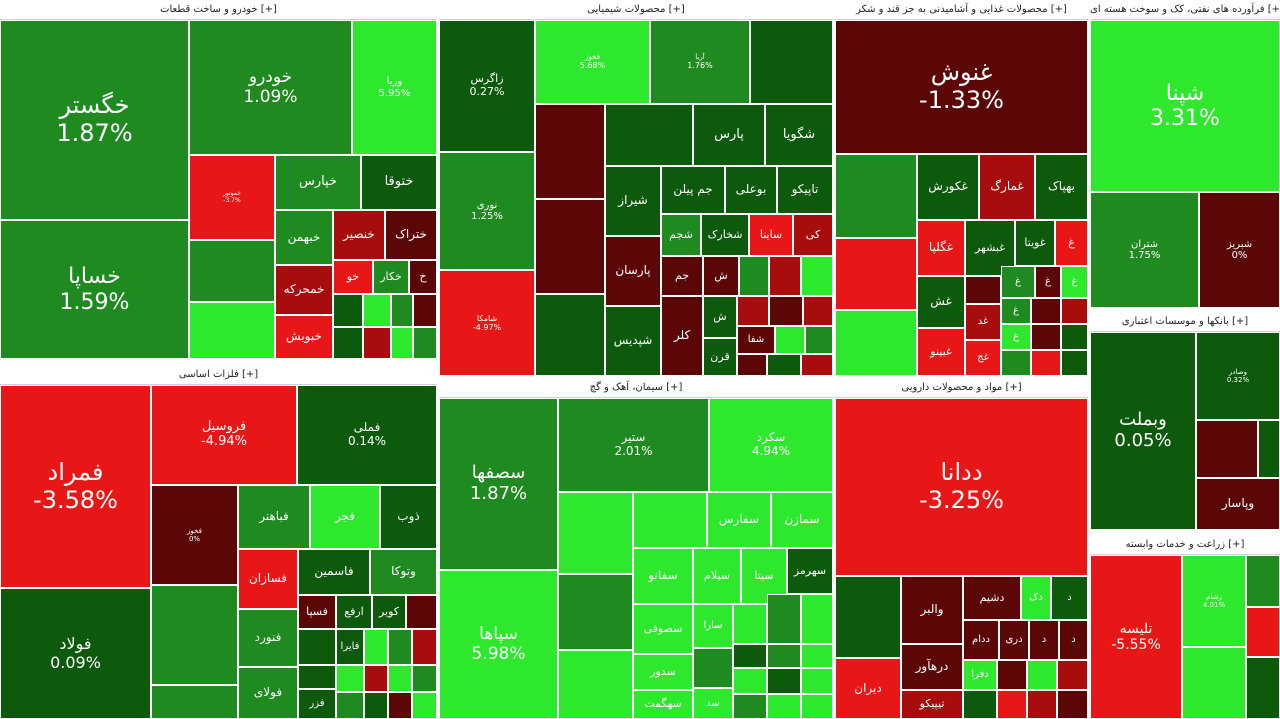  Describe the element at coordinates (633, 341) in the screenshot. I see `stock-tile: شپدیس` at that location.